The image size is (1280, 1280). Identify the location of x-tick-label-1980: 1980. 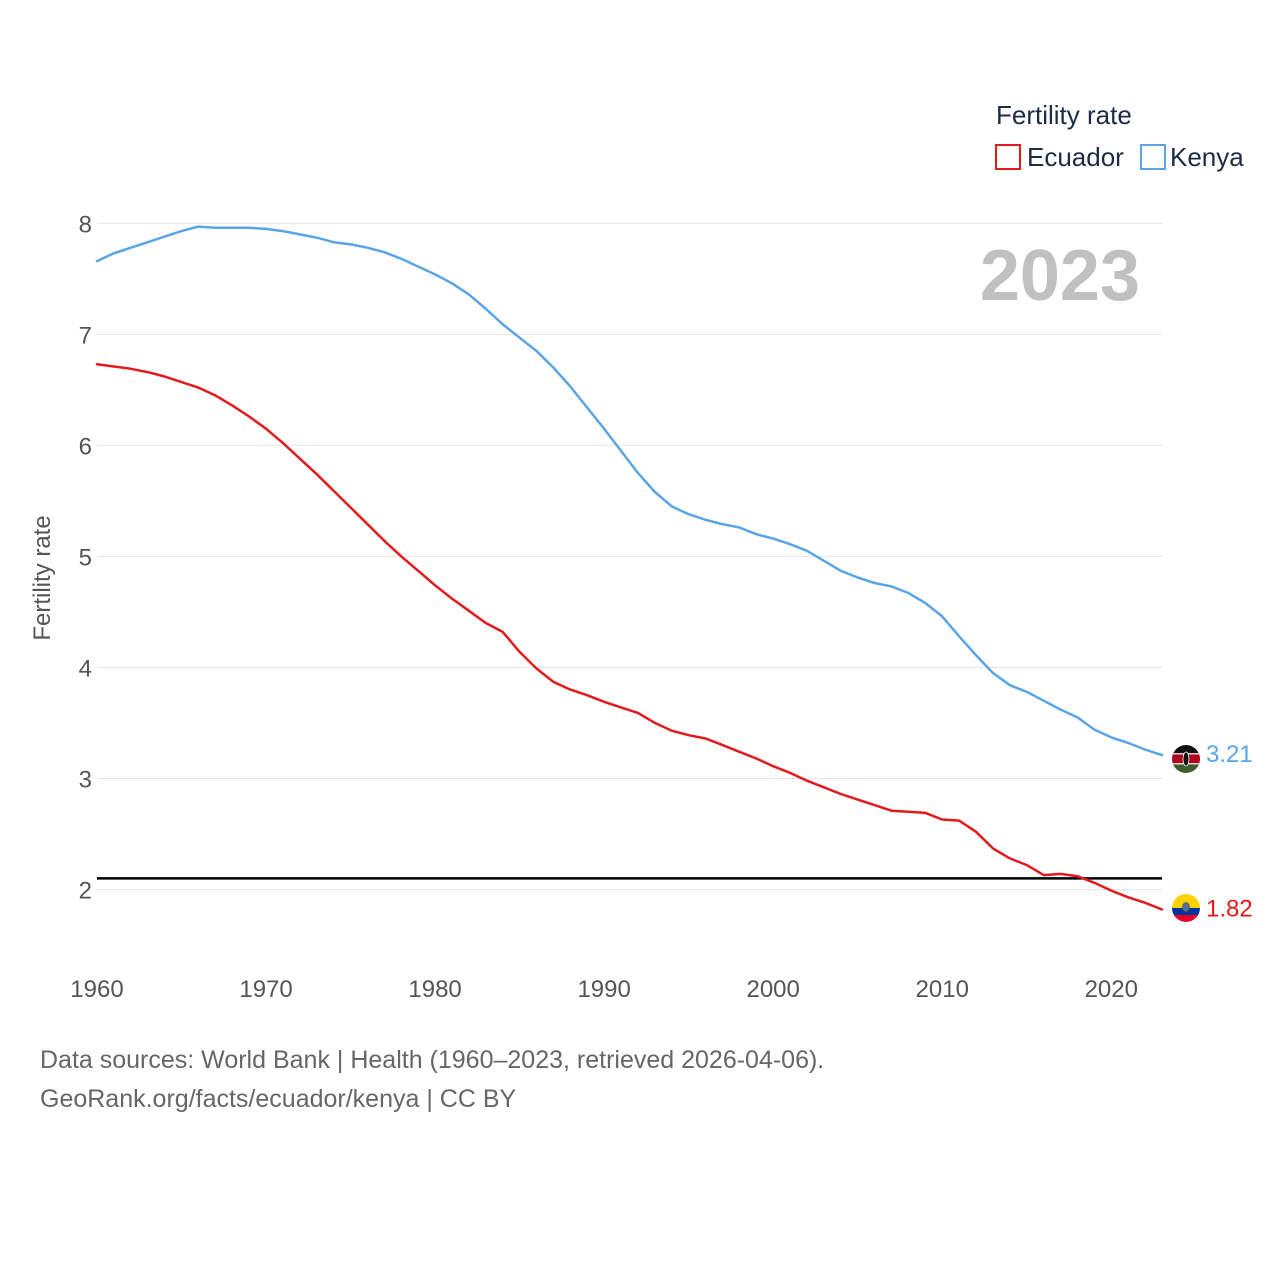
(434, 989).